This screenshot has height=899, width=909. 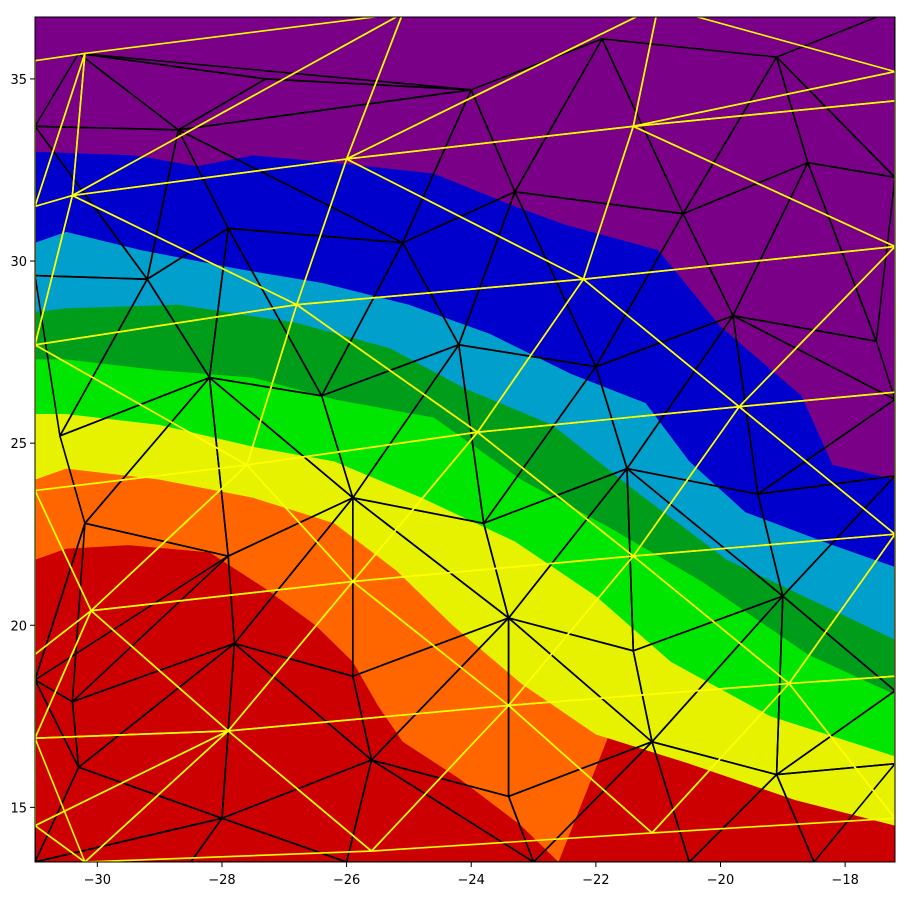 I want to click on x-tick-label: −24, so click(x=471, y=880).